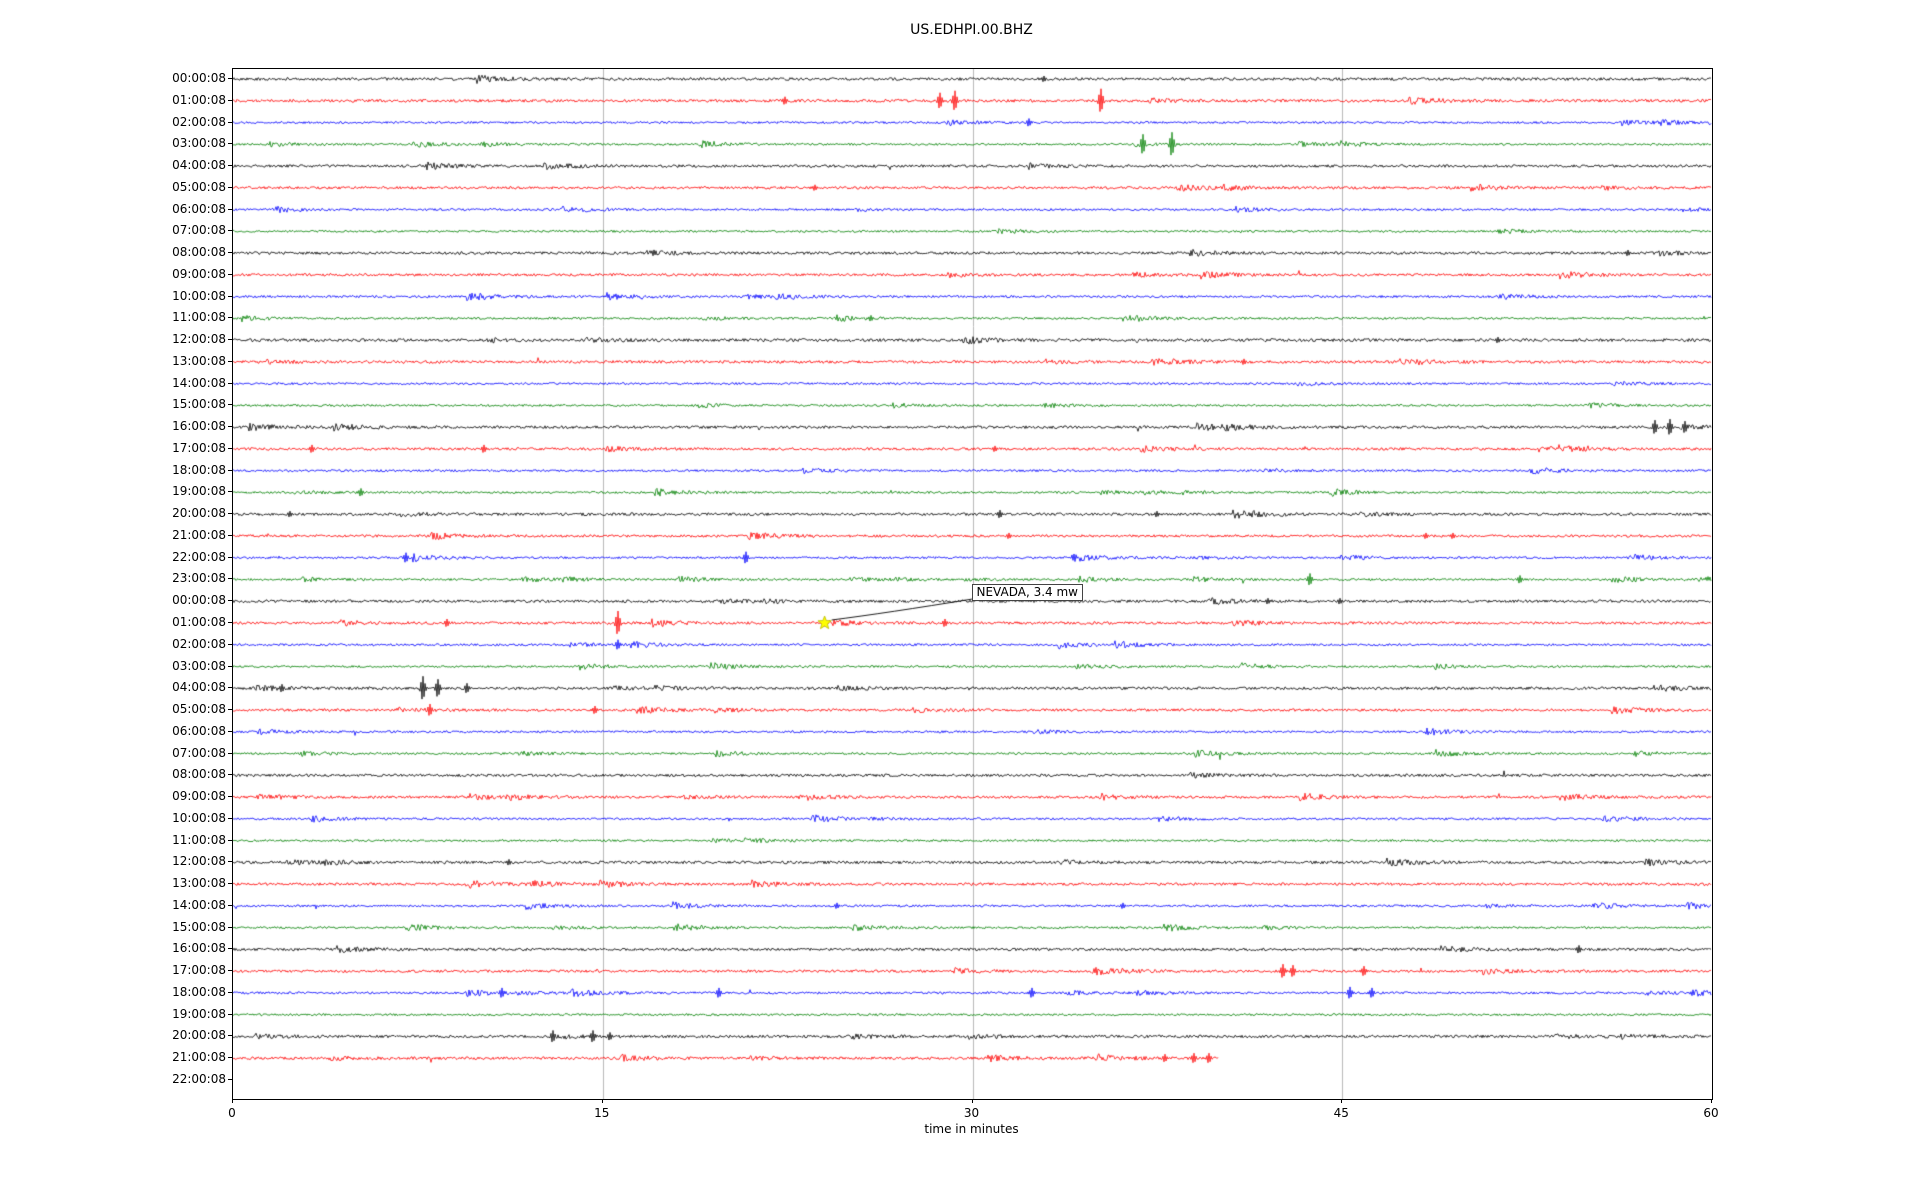 The height and width of the screenshot is (1200, 1920). I want to click on y-axis-time-label: 17:00:08, so click(199, 970).